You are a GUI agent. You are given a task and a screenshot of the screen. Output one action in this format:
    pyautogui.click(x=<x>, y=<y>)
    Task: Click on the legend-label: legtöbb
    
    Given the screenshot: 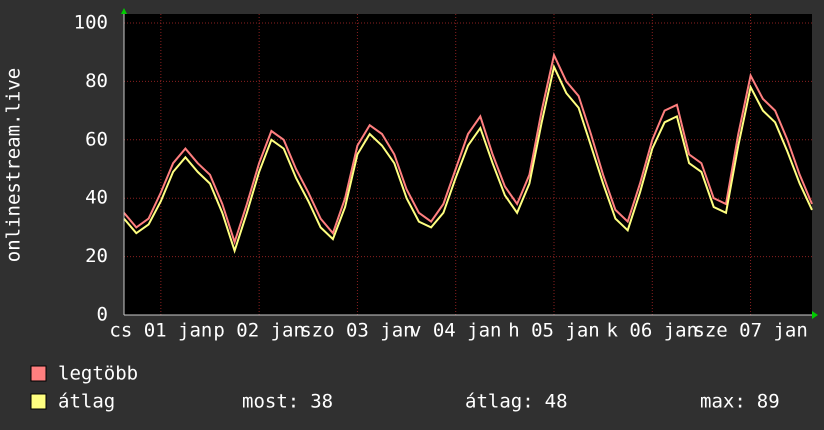 What is the action you would take?
    pyautogui.click(x=98, y=374)
    